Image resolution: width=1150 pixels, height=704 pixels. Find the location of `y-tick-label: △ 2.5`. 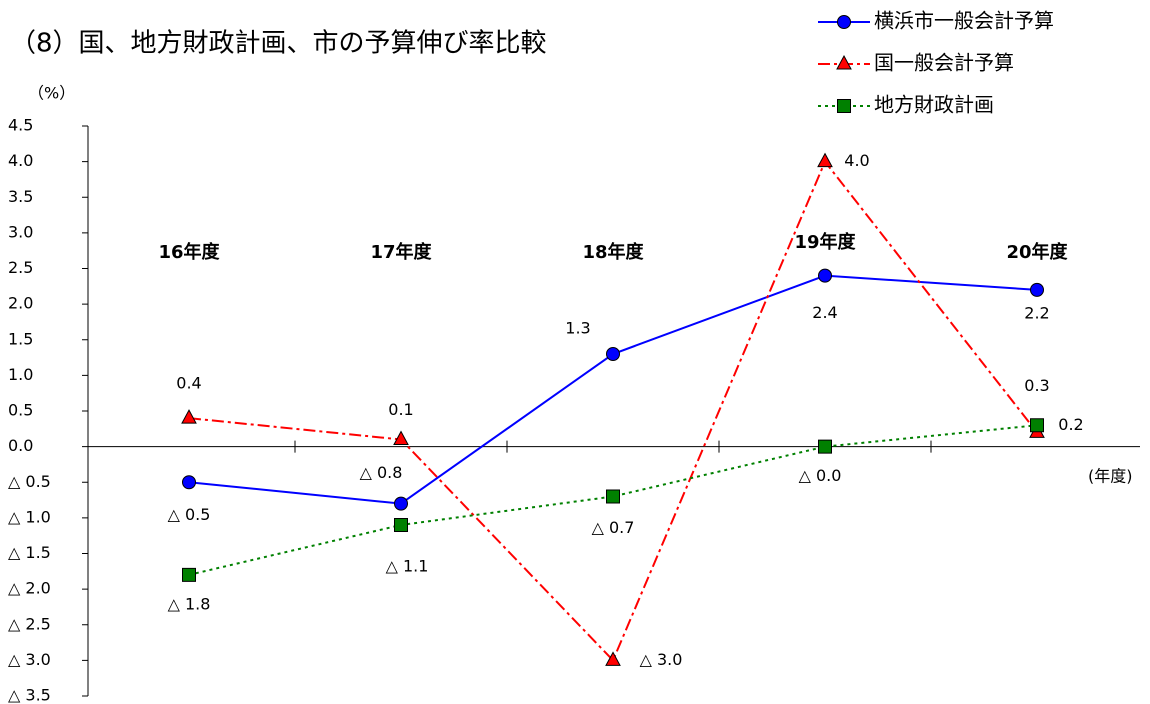

y-tick-label: △ 2.5 is located at coordinates (29, 623).